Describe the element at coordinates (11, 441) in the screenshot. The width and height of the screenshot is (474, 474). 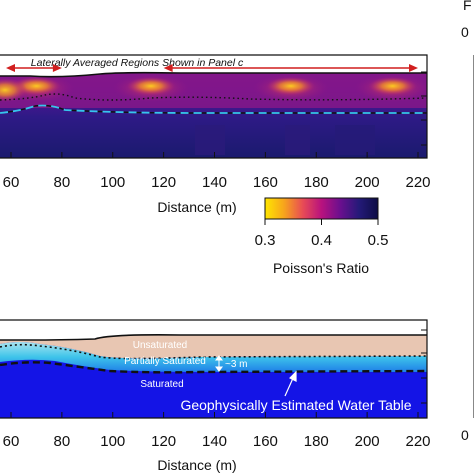
I see `lower-x-tick-label-0: 60` at that location.